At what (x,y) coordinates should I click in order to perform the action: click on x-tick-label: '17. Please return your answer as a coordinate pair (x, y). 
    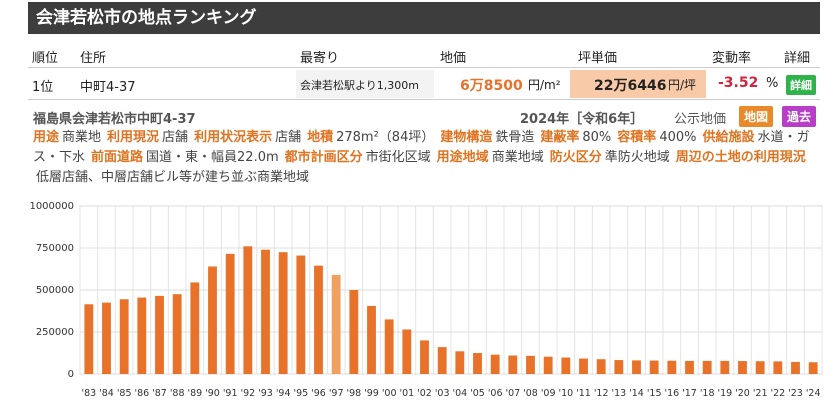
    Looking at the image, I should click on (689, 393).